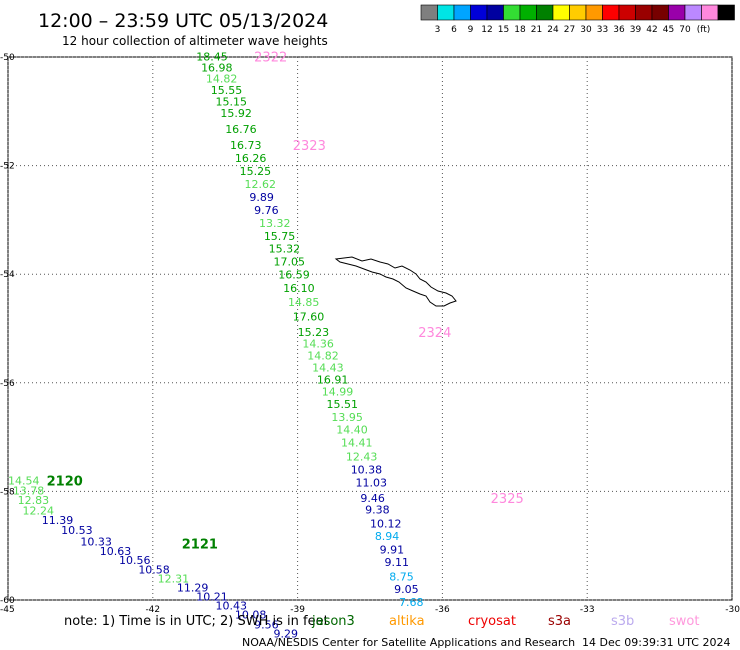 The height and width of the screenshot is (650, 740). What do you see at coordinates (212, 597) in the screenshot?
I see `swh-value-label: 10.21` at bounding box center [212, 597].